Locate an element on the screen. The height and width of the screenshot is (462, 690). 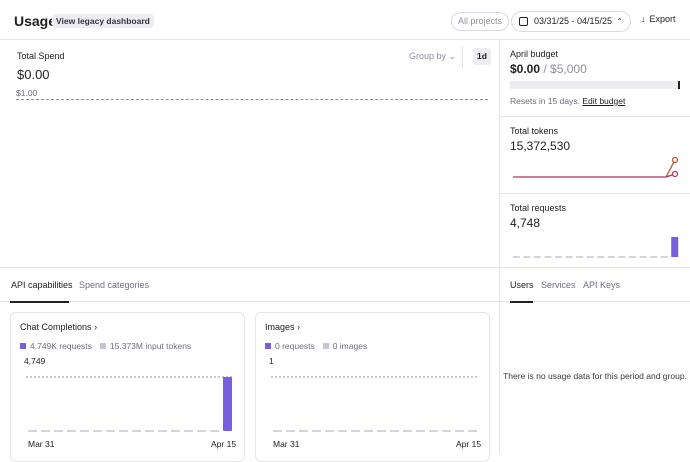
total-tokens-card: Total tokens 15,372,530 is located at coordinates (595, 155).